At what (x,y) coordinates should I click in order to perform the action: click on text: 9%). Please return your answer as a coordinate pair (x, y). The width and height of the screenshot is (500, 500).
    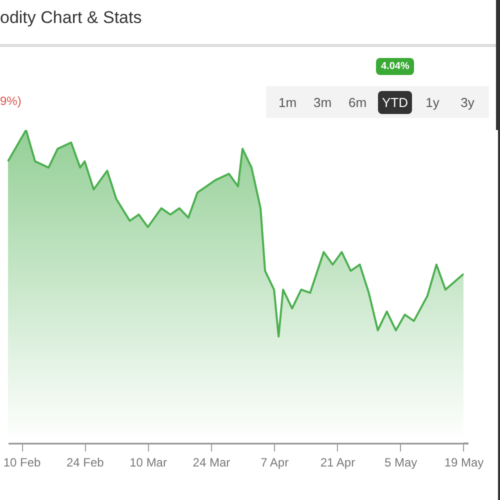
    Looking at the image, I should click on (11, 101).